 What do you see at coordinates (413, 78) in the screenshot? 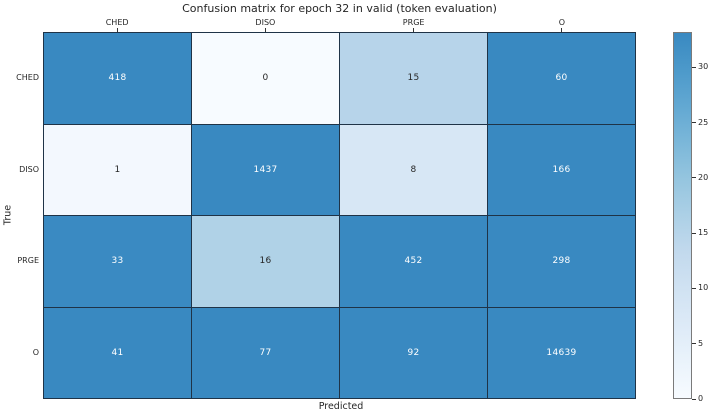
I see `matrix-cell: 15` at bounding box center [413, 78].